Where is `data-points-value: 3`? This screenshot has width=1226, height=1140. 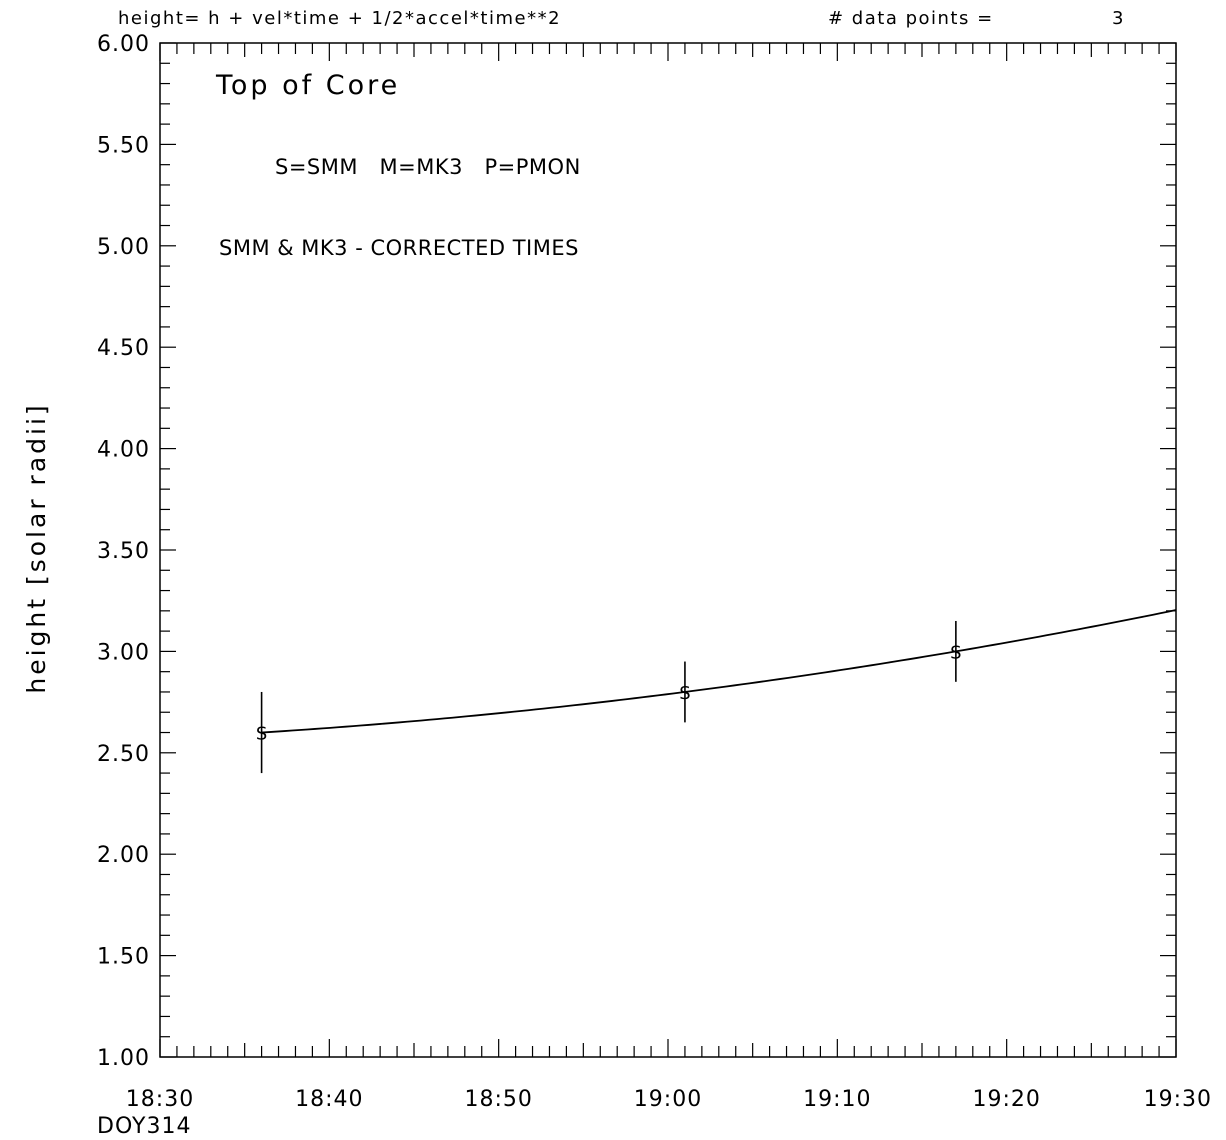
data-points-value: 3 is located at coordinates (1118, 18).